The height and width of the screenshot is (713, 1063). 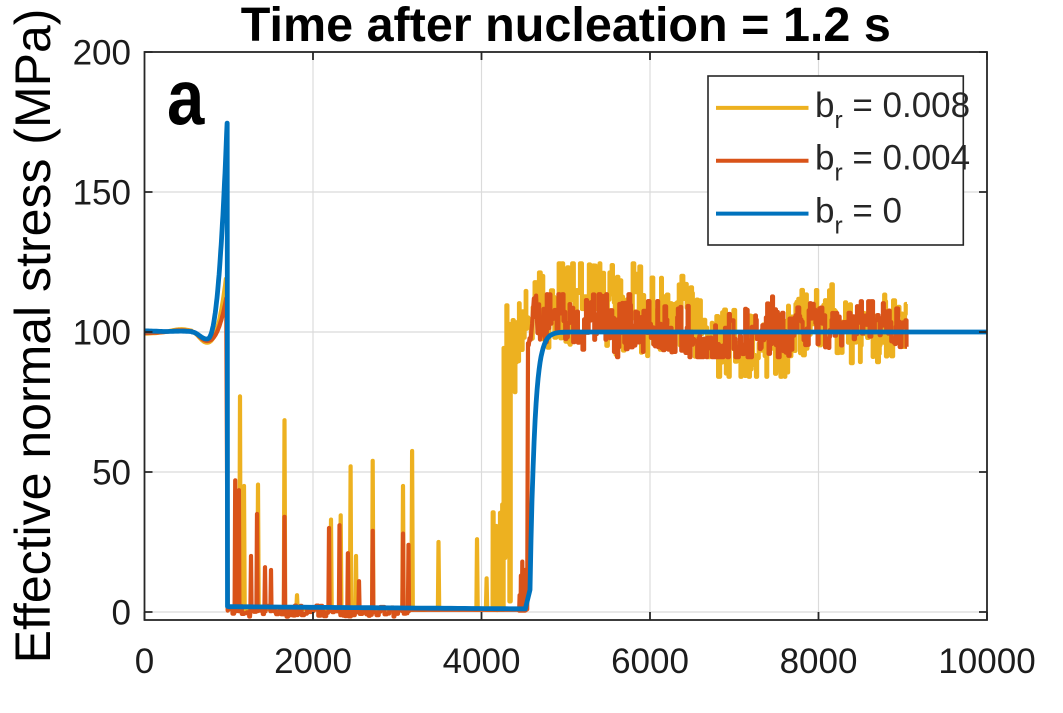 What do you see at coordinates (111, 473) in the screenshot?
I see `svg-text: 50` at bounding box center [111, 473].